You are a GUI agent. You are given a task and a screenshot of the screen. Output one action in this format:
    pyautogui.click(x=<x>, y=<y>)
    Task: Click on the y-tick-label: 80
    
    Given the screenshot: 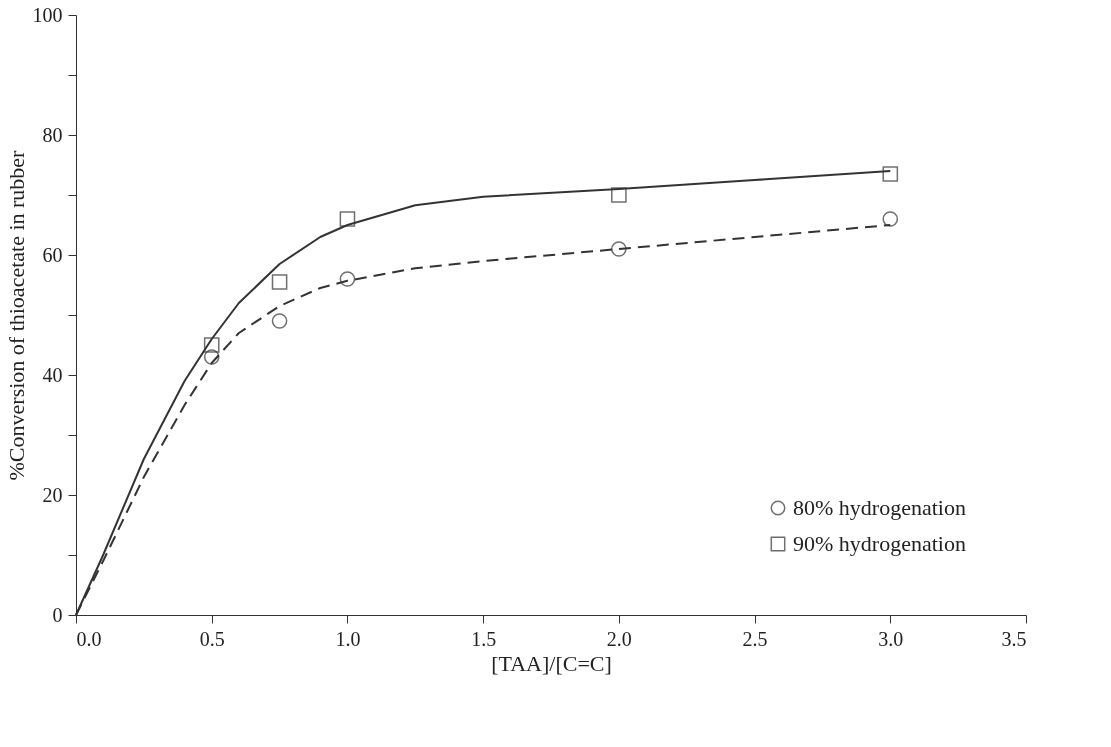 What is the action you would take?
    pyautogui.click(x=52, y=134)
    